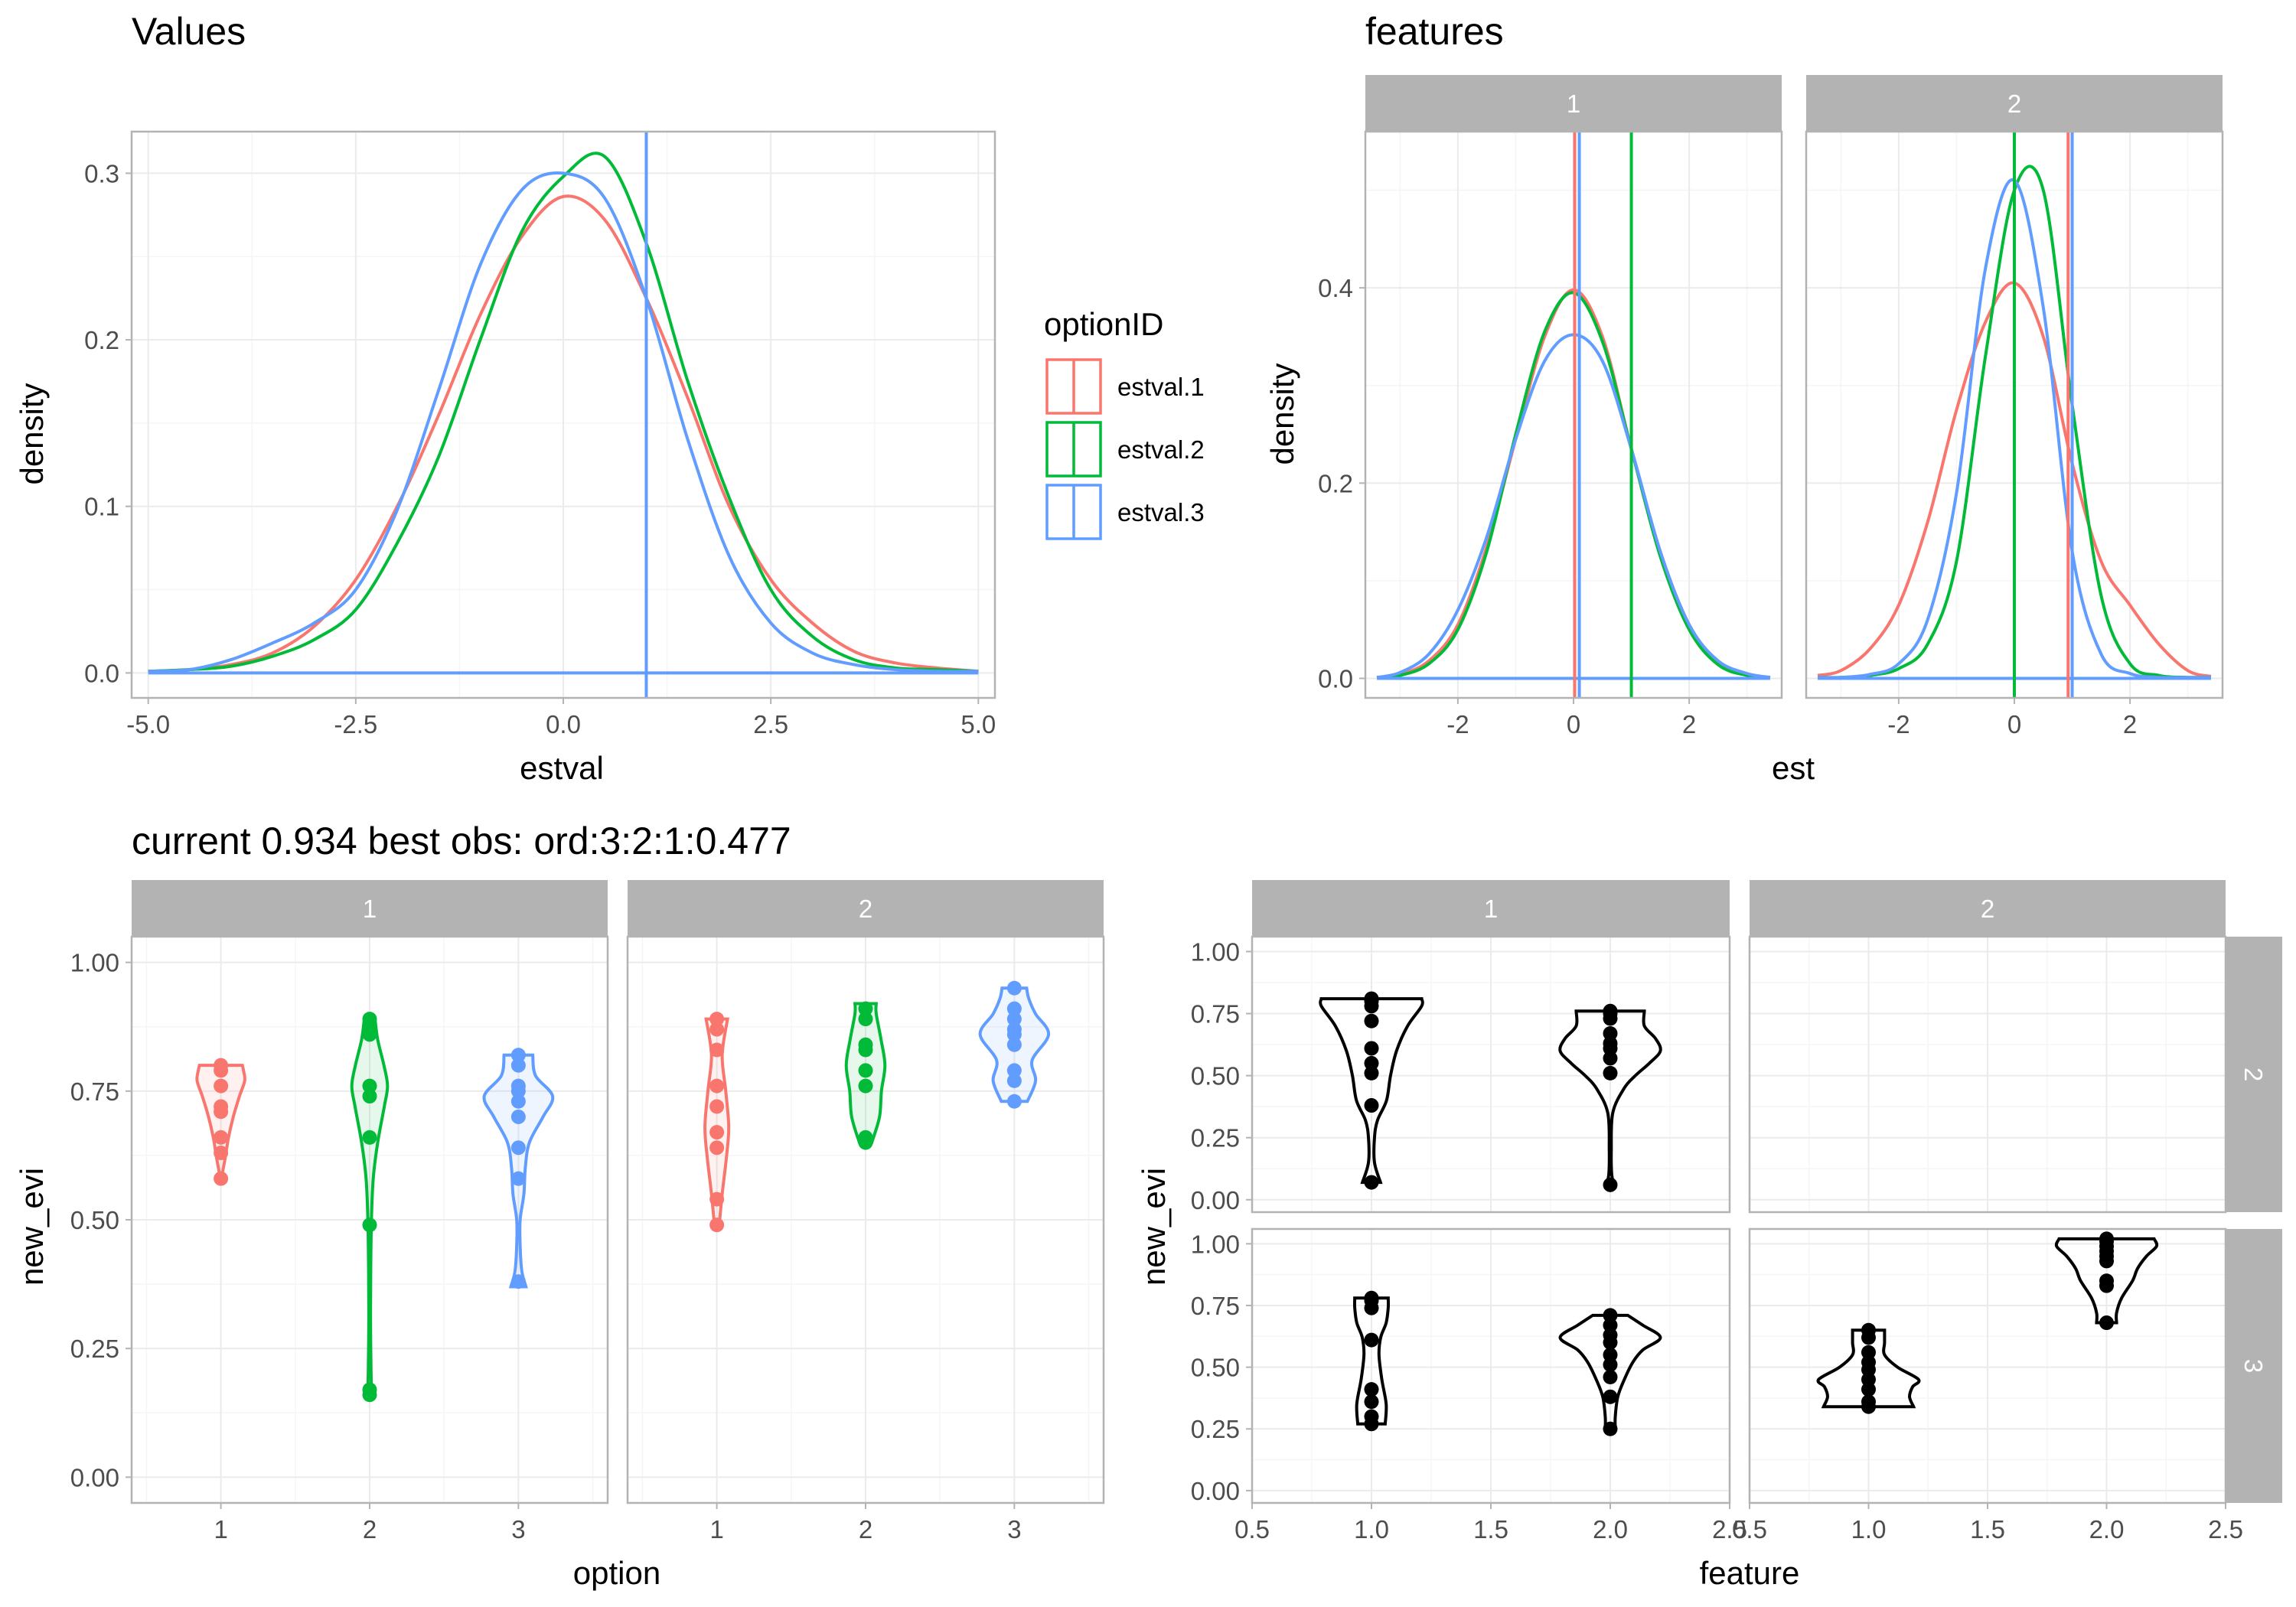 This screenshot has height=1607, width=2296. Describe the element at coordinates (616, 1573) in the screenshot. I see `x-axis-label-violins-option: option` at that location.